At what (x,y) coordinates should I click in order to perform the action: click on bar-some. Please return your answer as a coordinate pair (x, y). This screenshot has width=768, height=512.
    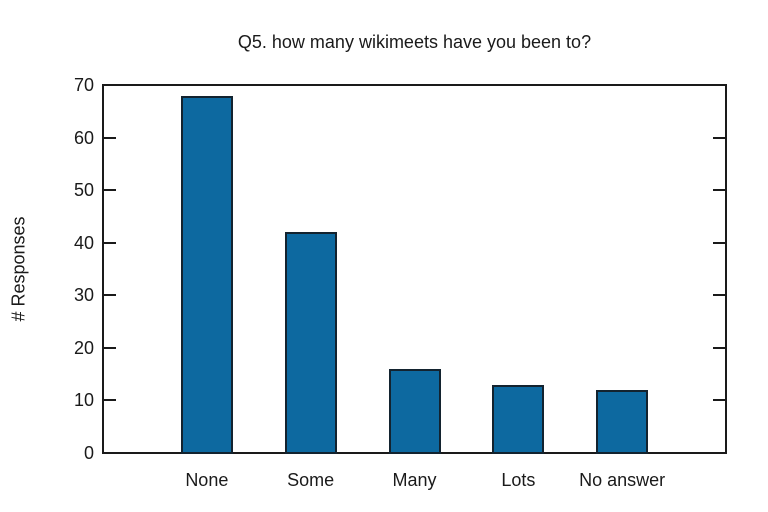
    Looking at the image, I should click on (310, 343).